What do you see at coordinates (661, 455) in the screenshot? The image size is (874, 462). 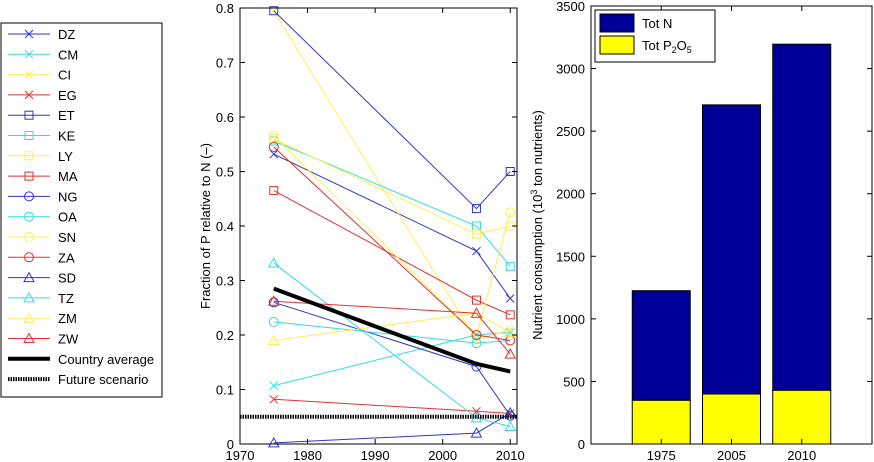 I see `x-tick-label: 1975` at bounding box center [661, 455].